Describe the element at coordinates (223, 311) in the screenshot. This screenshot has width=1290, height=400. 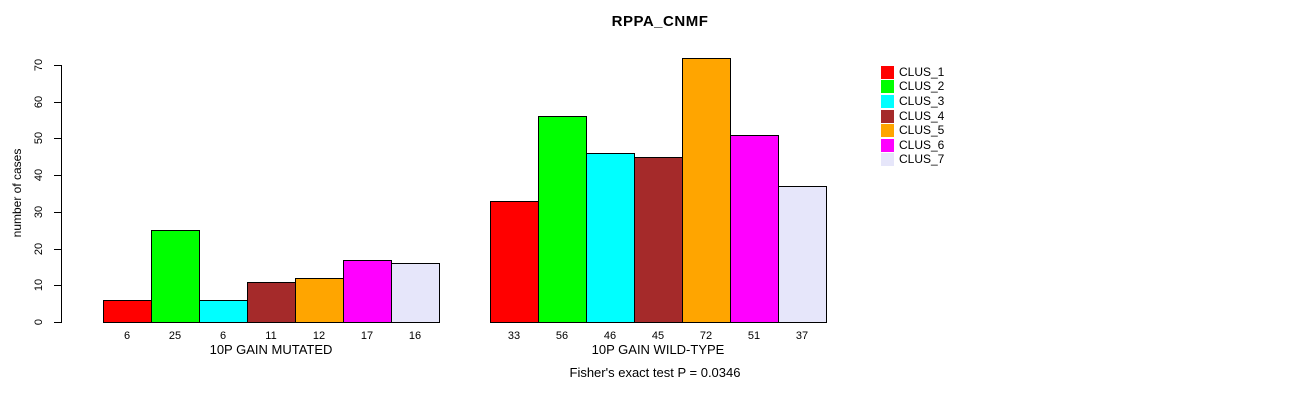
I see `bar-clus_3-group1` at that location.